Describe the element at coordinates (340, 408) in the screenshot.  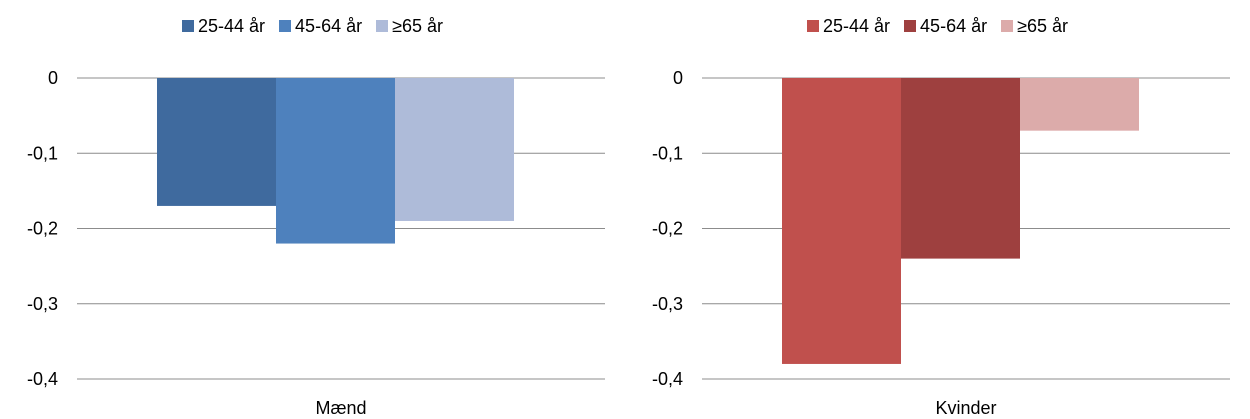
I see `x-category-label: Mænd` at that location.